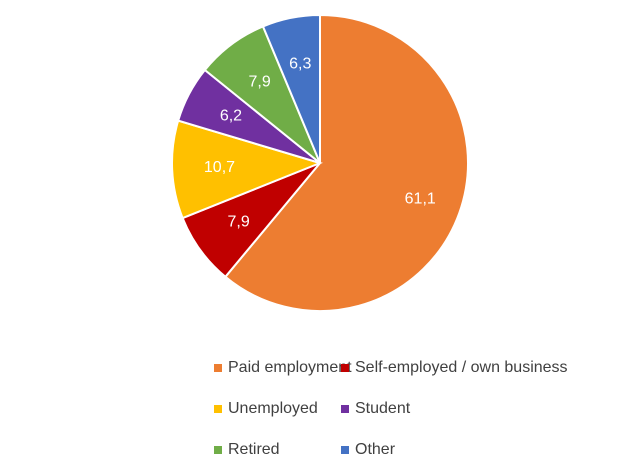 This screenshot has width=644, height=466. What do you see at coordinates (420, 198) in the screenshot?
I see `data-label: 61,1` at bounding box center [420, 198].